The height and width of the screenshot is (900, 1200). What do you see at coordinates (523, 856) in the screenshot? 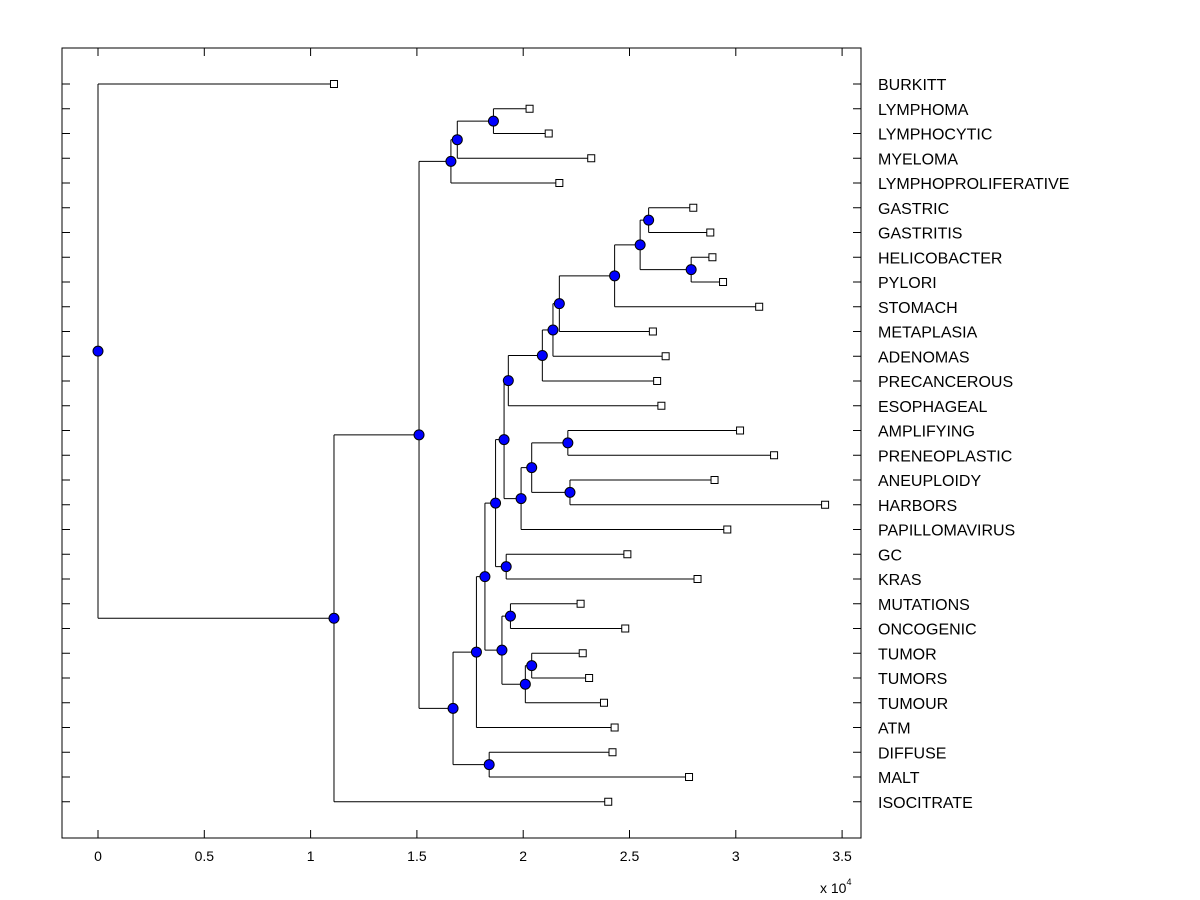
I see `x-tick-label: 2` at bounding box center [523, 856].